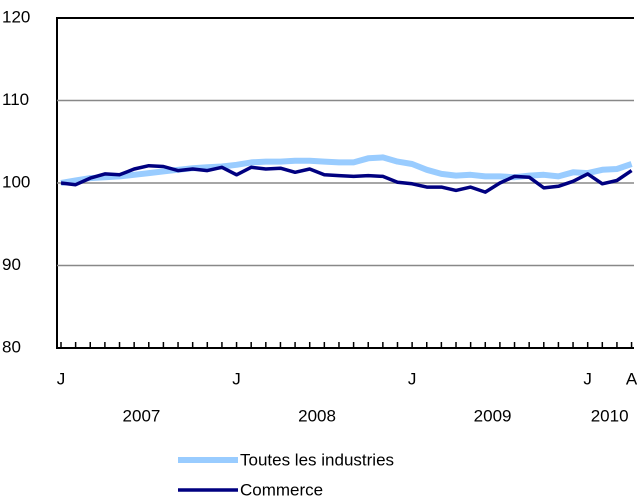 This screenshot has width=637, height=502. What do you see at coordinates (11, 264) in the screenshot?
I see `y-tick-label: 90` at bounding box center [11, 264].